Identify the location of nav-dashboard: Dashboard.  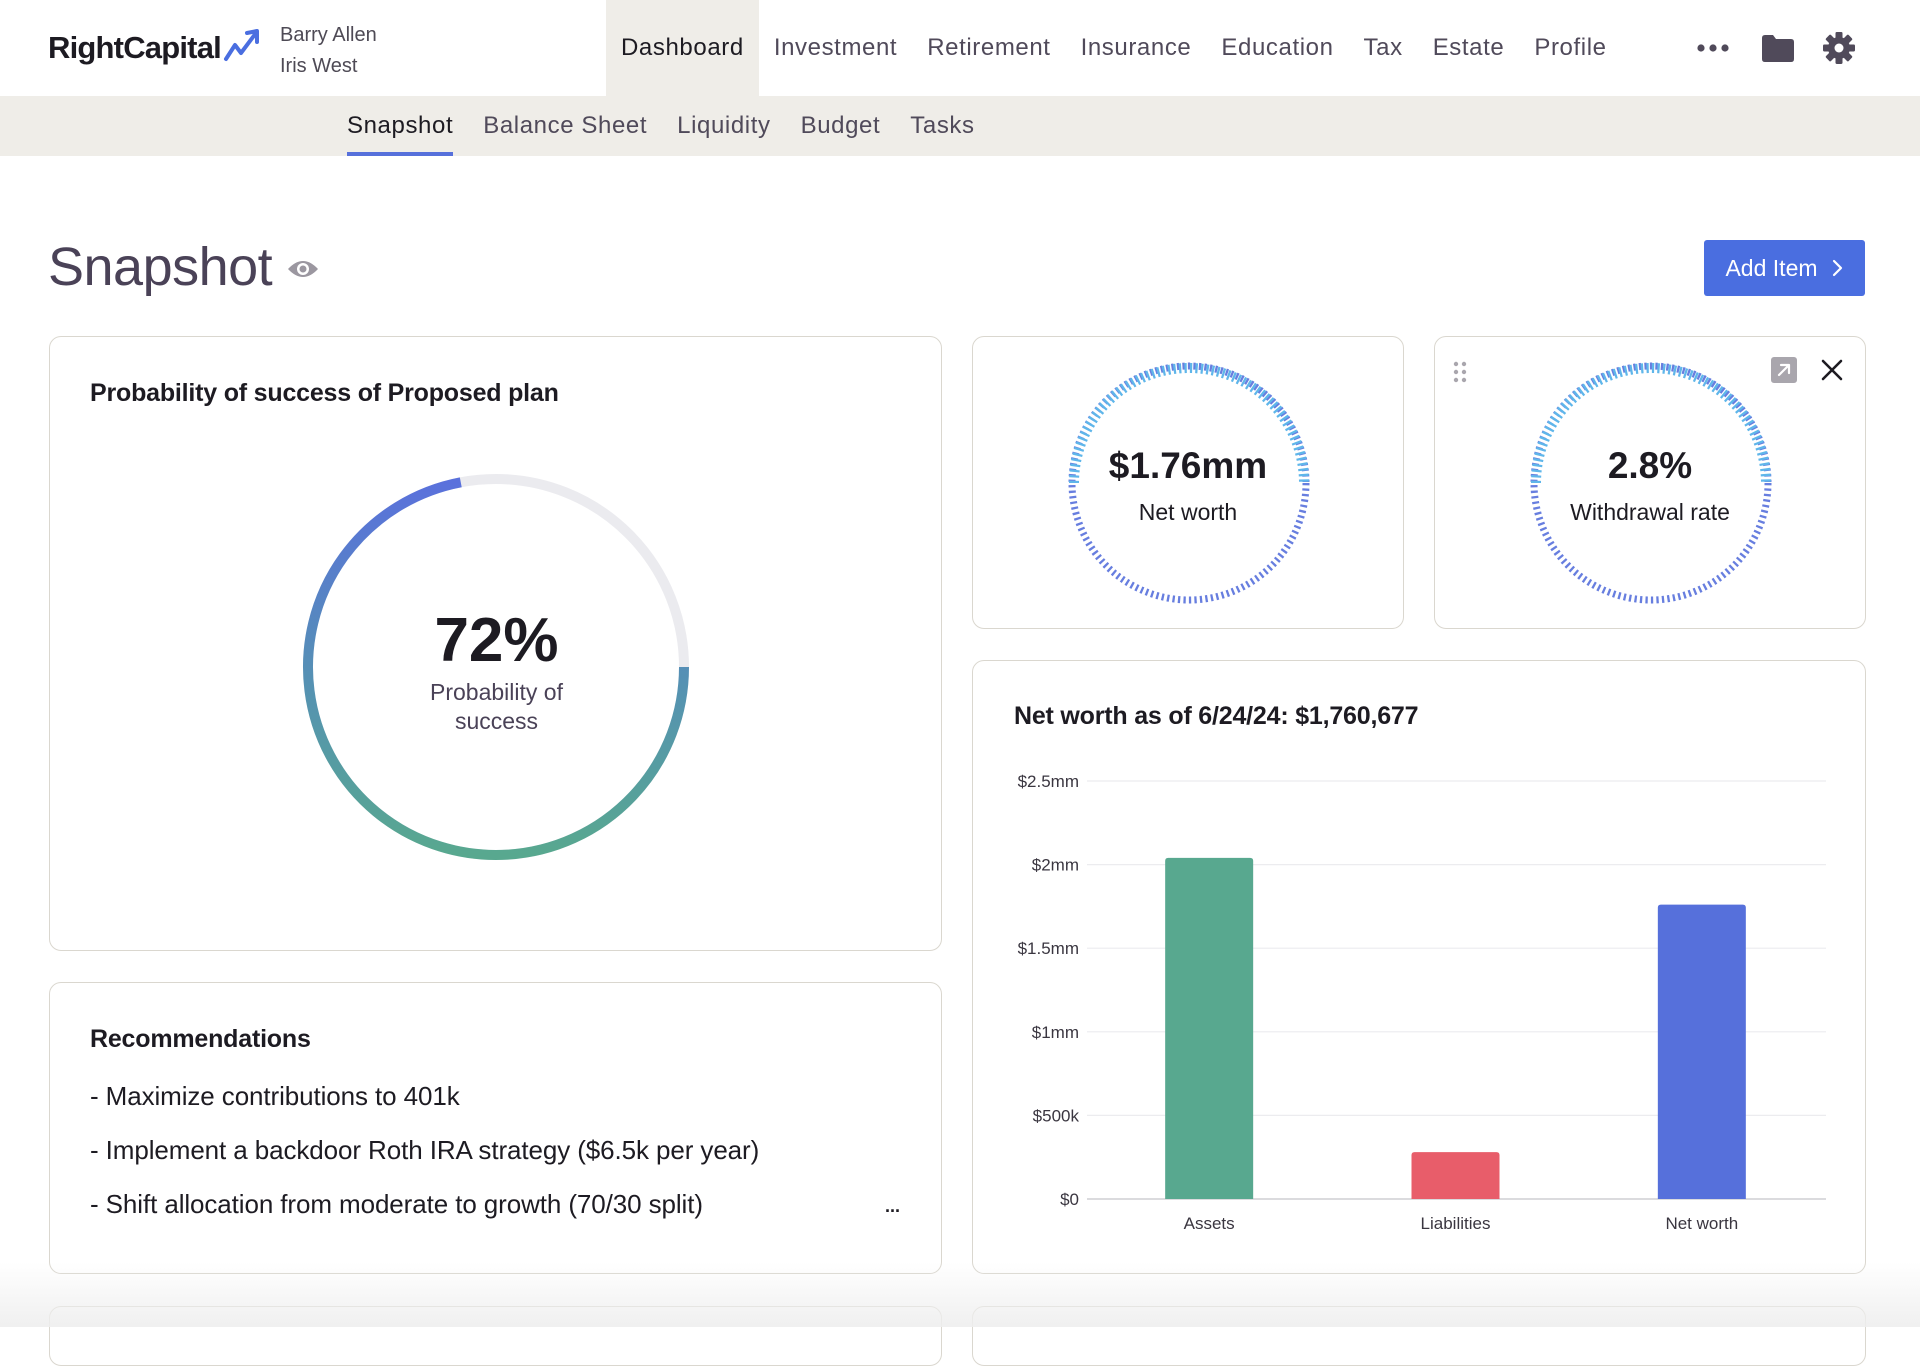
(682, 48).